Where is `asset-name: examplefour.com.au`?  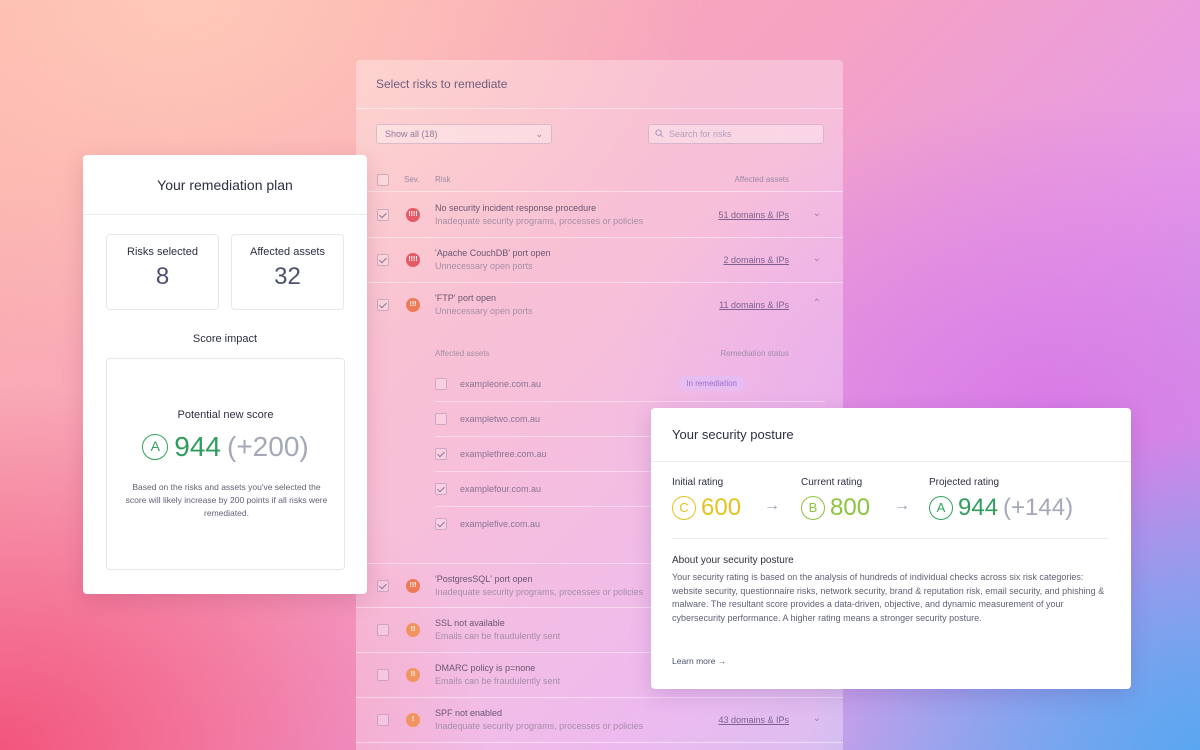 asset-name: examplefour.com.au is located at coordinates (501, 489).